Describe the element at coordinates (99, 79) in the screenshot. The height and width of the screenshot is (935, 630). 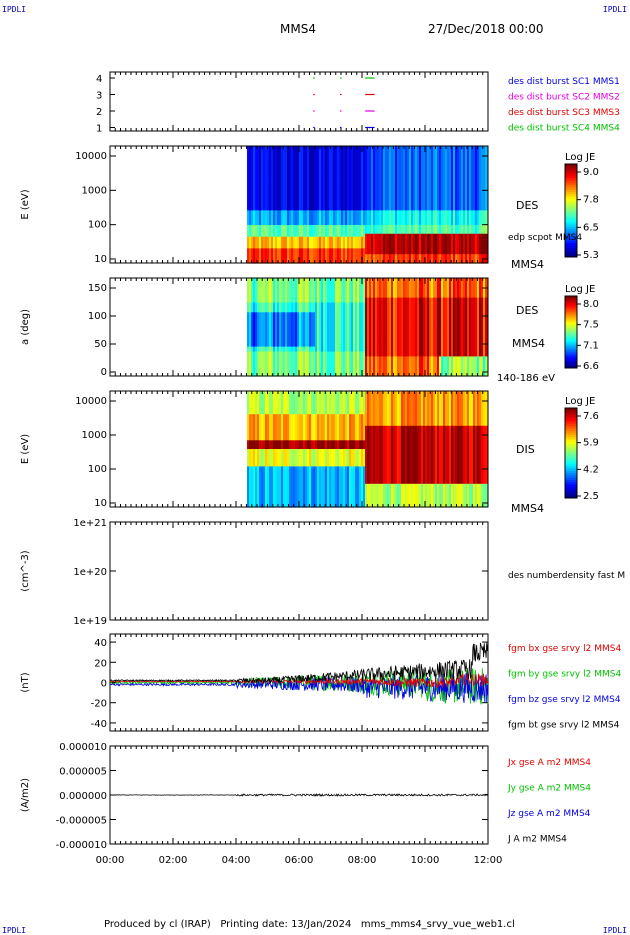
I see `burst-tick-label: 4` at that location.